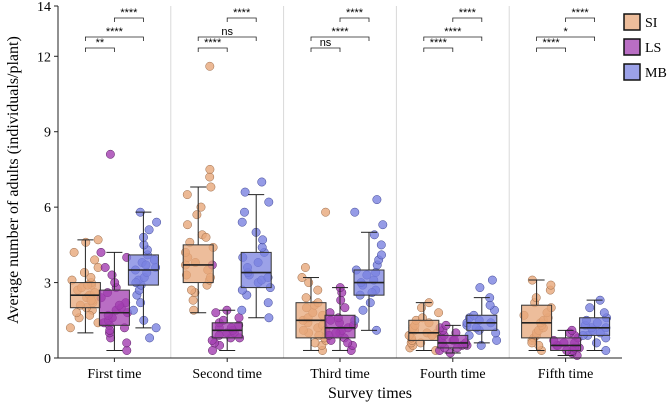 This screenshot has width=669, height=410. What do you see at coordinates (651, 23) in the screenshot?
I see `legend-label-SI: SI` at bounding box center [651, 23].